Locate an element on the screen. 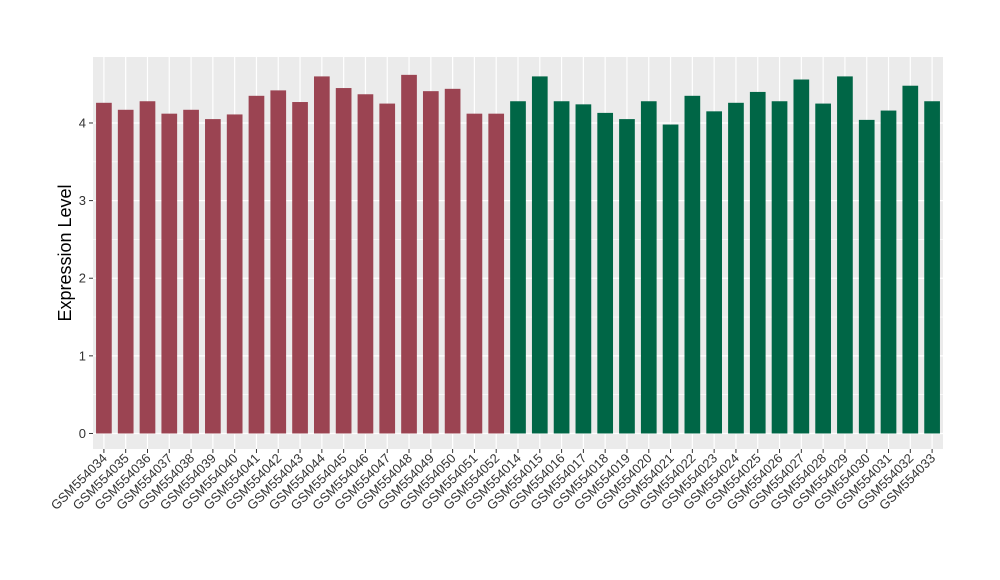  bar-GSM554016 is located at coordinates (561, 267).